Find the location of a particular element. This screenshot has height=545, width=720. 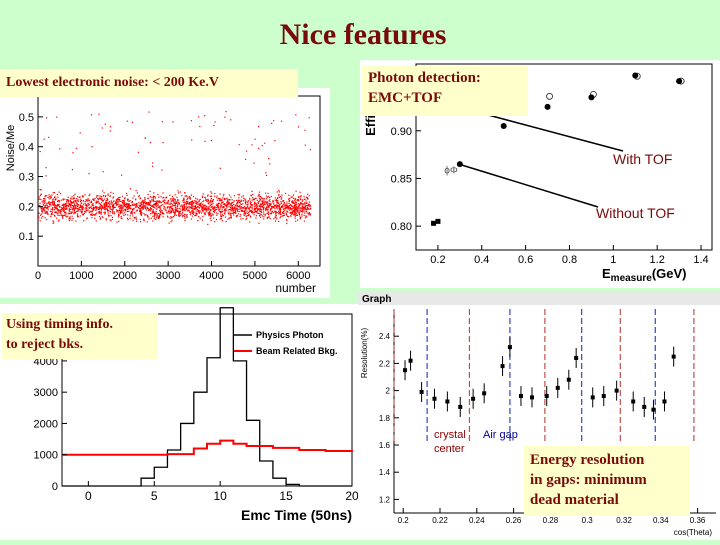

graph-x-tick-label: 0.3 is located at coordinates (588, 520).